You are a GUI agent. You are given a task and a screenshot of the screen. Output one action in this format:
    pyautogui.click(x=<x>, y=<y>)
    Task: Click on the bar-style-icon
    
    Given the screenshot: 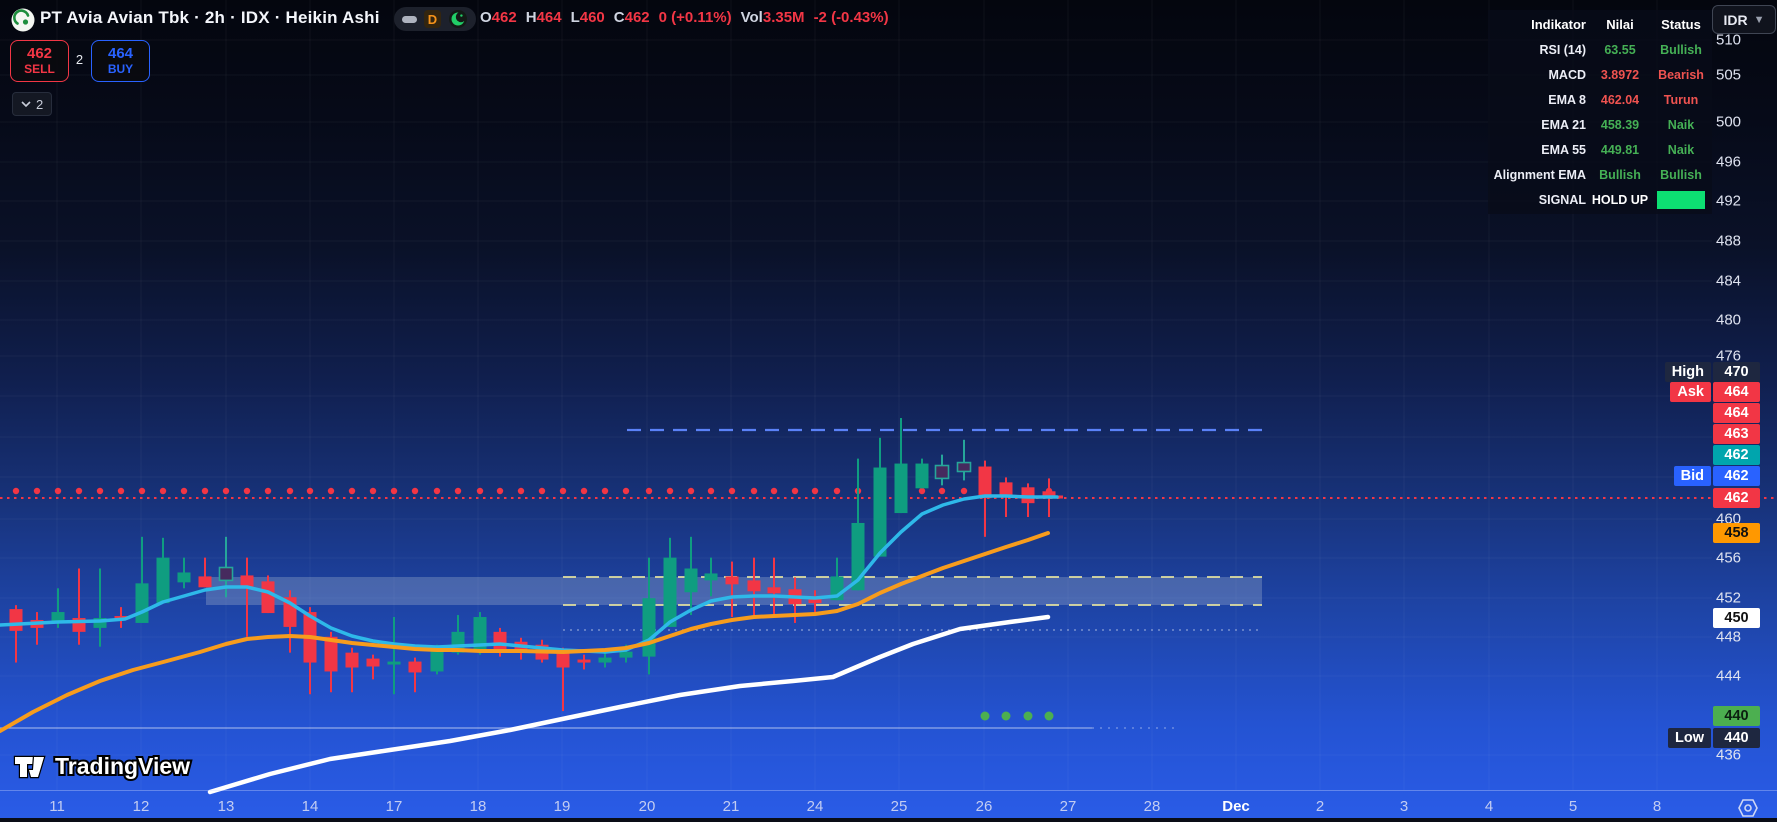 What is the action you would take?
    pyautogui.click(x=409, y=19)
    